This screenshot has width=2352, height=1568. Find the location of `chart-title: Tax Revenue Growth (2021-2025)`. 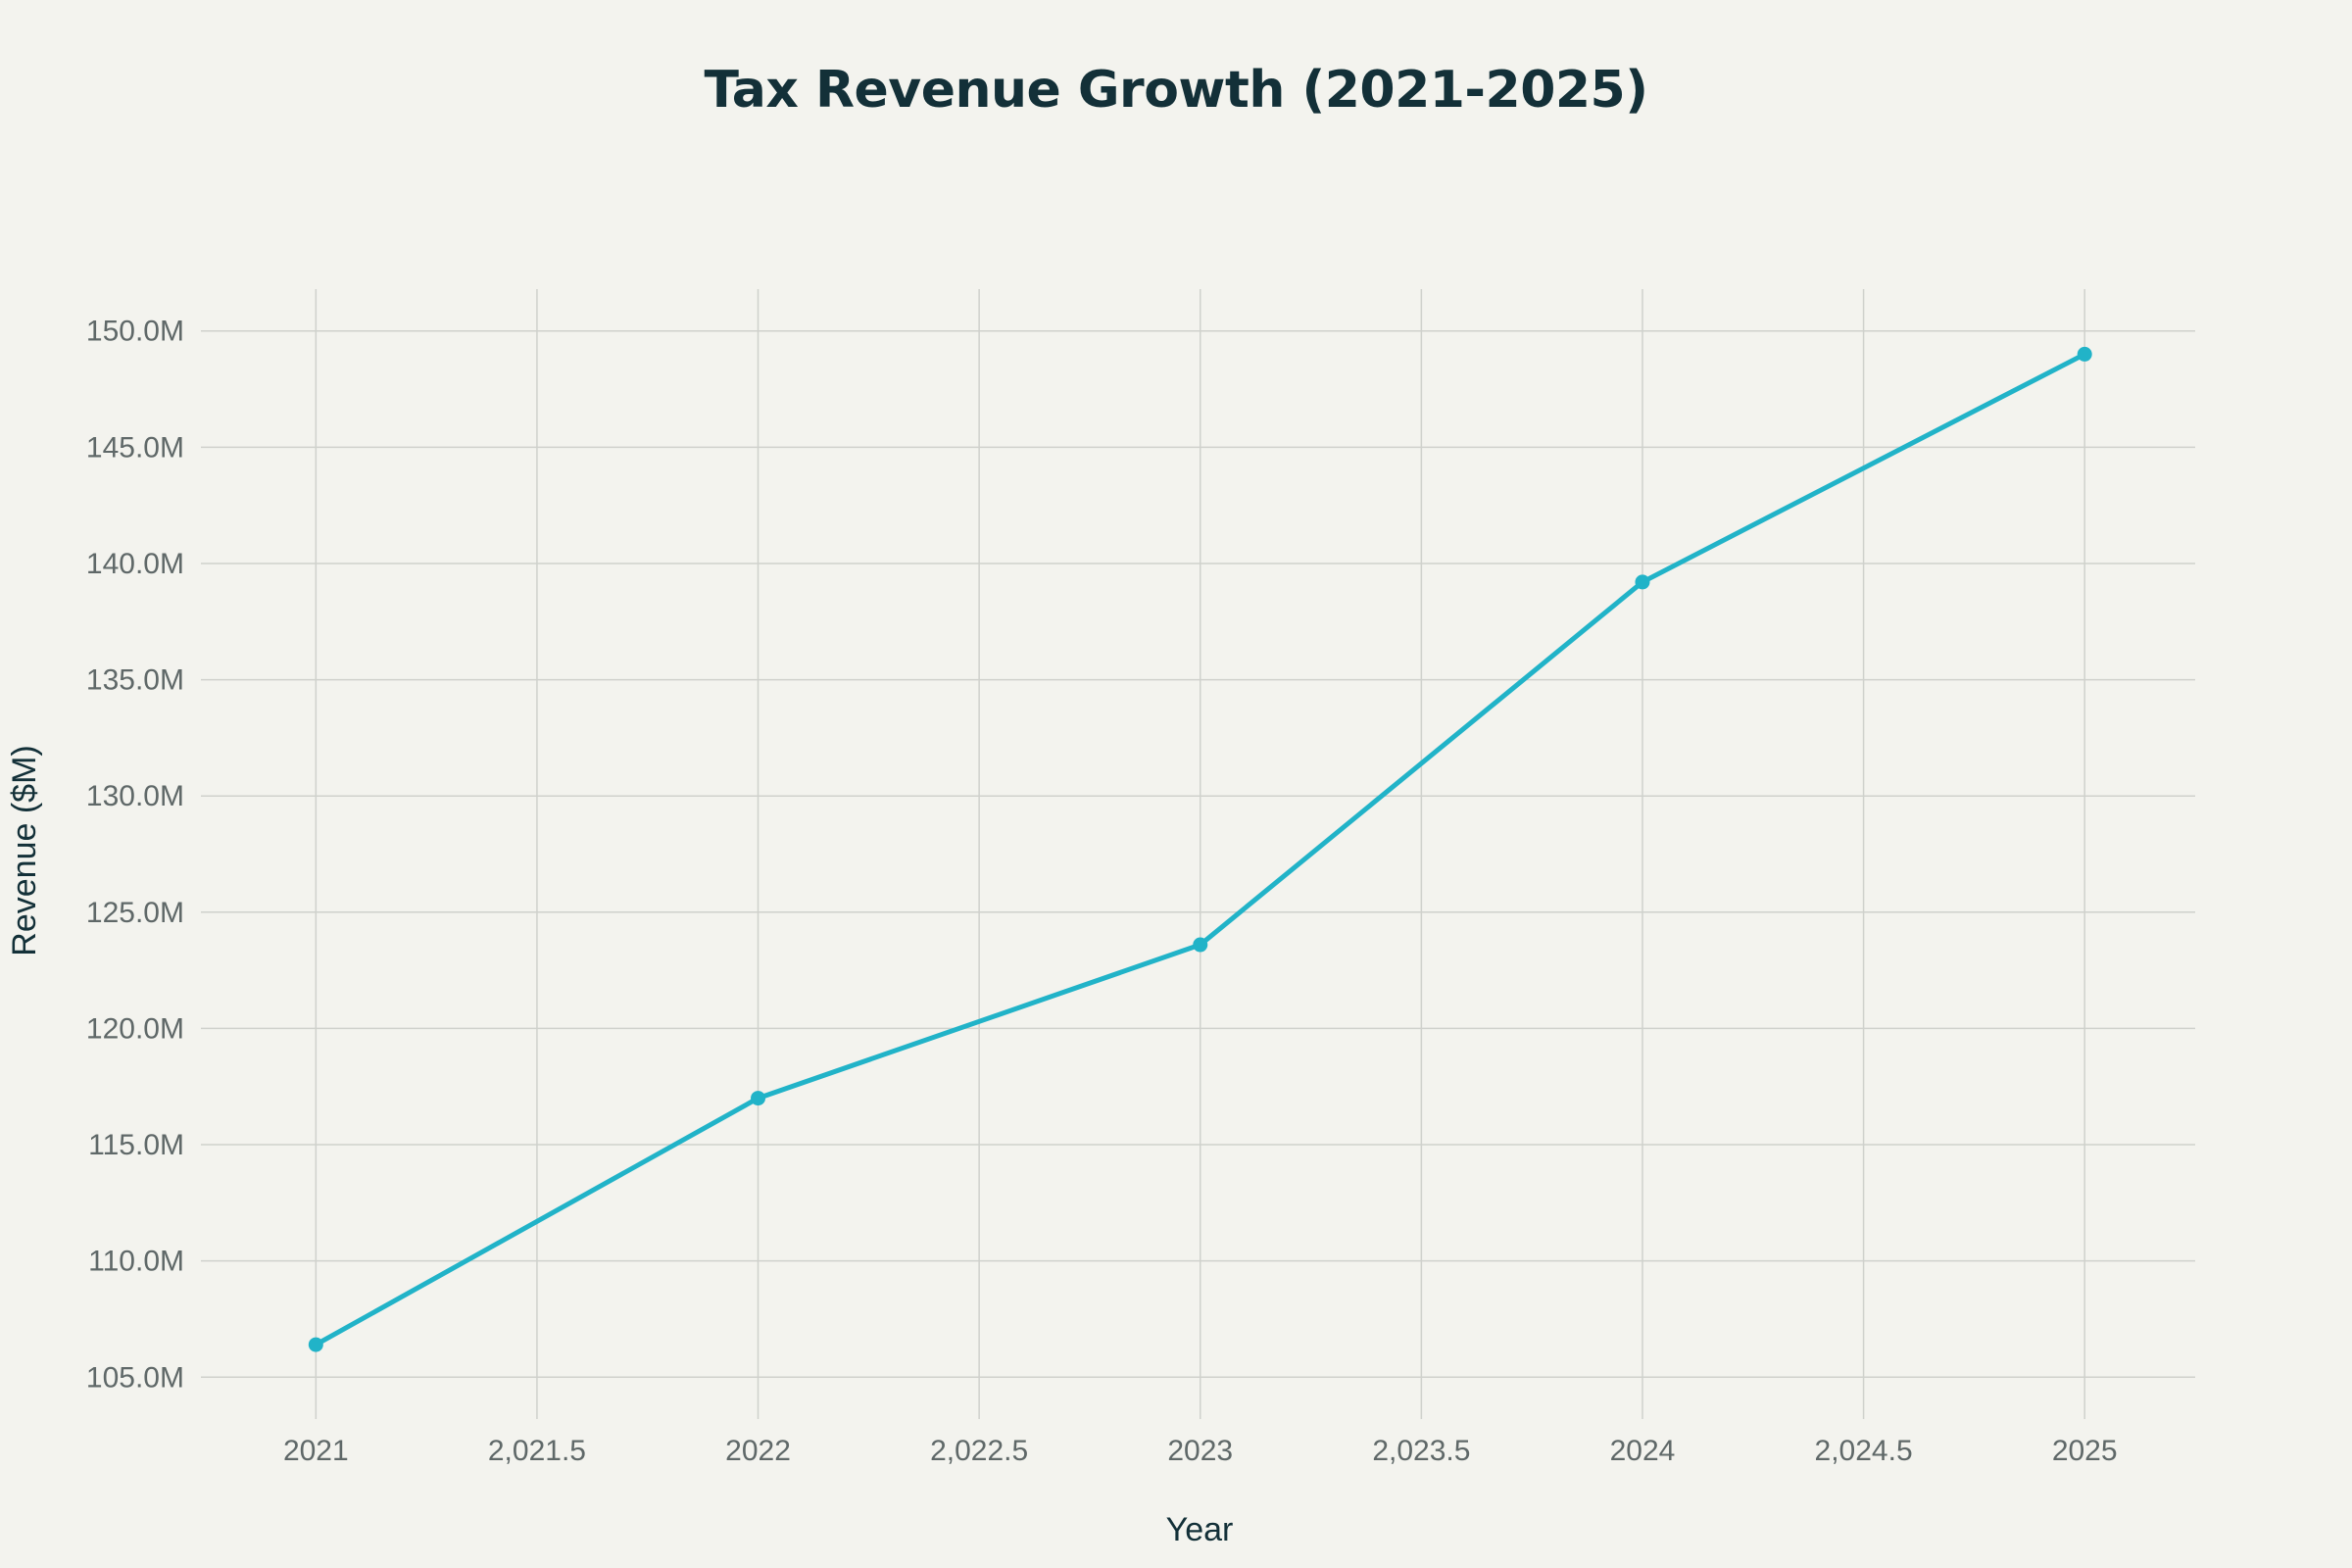

chart-title: Tax Revenue Growth (2021-2025) is located at coordinates (1176, 90).